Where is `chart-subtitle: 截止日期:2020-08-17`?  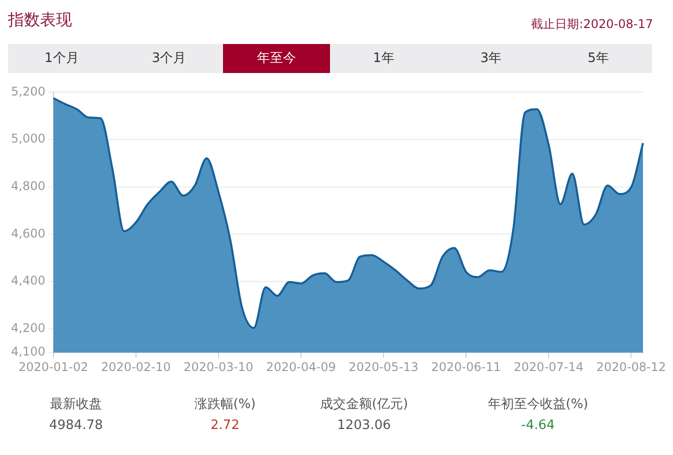 chart-subtitle: 截止日期:2020-08-17 is located at coordinates (592, 24).